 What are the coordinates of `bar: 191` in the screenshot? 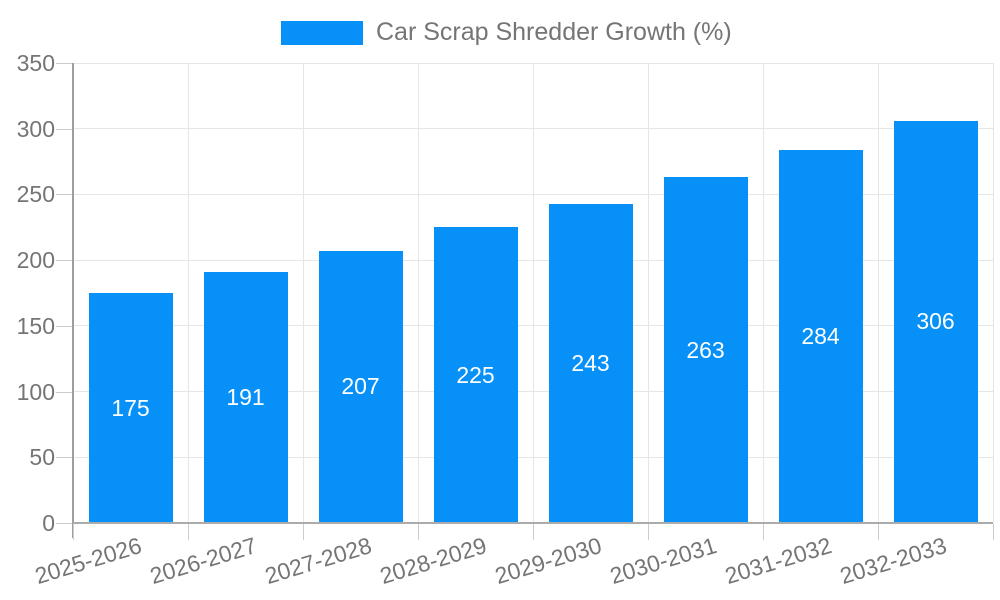 It's located at (245, 397).